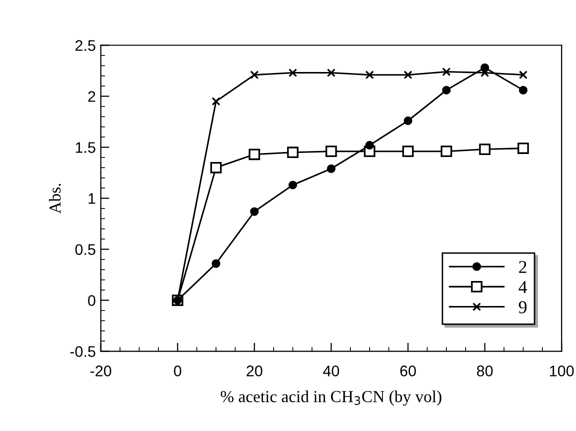 Image resolution: width=576 pixels, height=431 pixels. I want to click on y-tick-label: 0.5, so click(85, 249).